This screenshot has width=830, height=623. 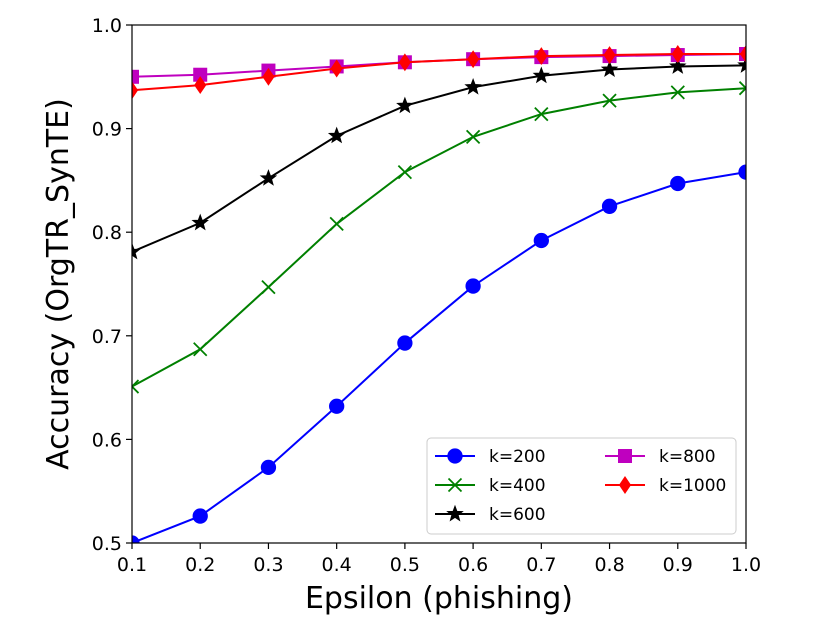 What do you see at coordinates (455, 456) in the screenshot?
I see `legend-marker-k200` at bounding box center [455, 456].